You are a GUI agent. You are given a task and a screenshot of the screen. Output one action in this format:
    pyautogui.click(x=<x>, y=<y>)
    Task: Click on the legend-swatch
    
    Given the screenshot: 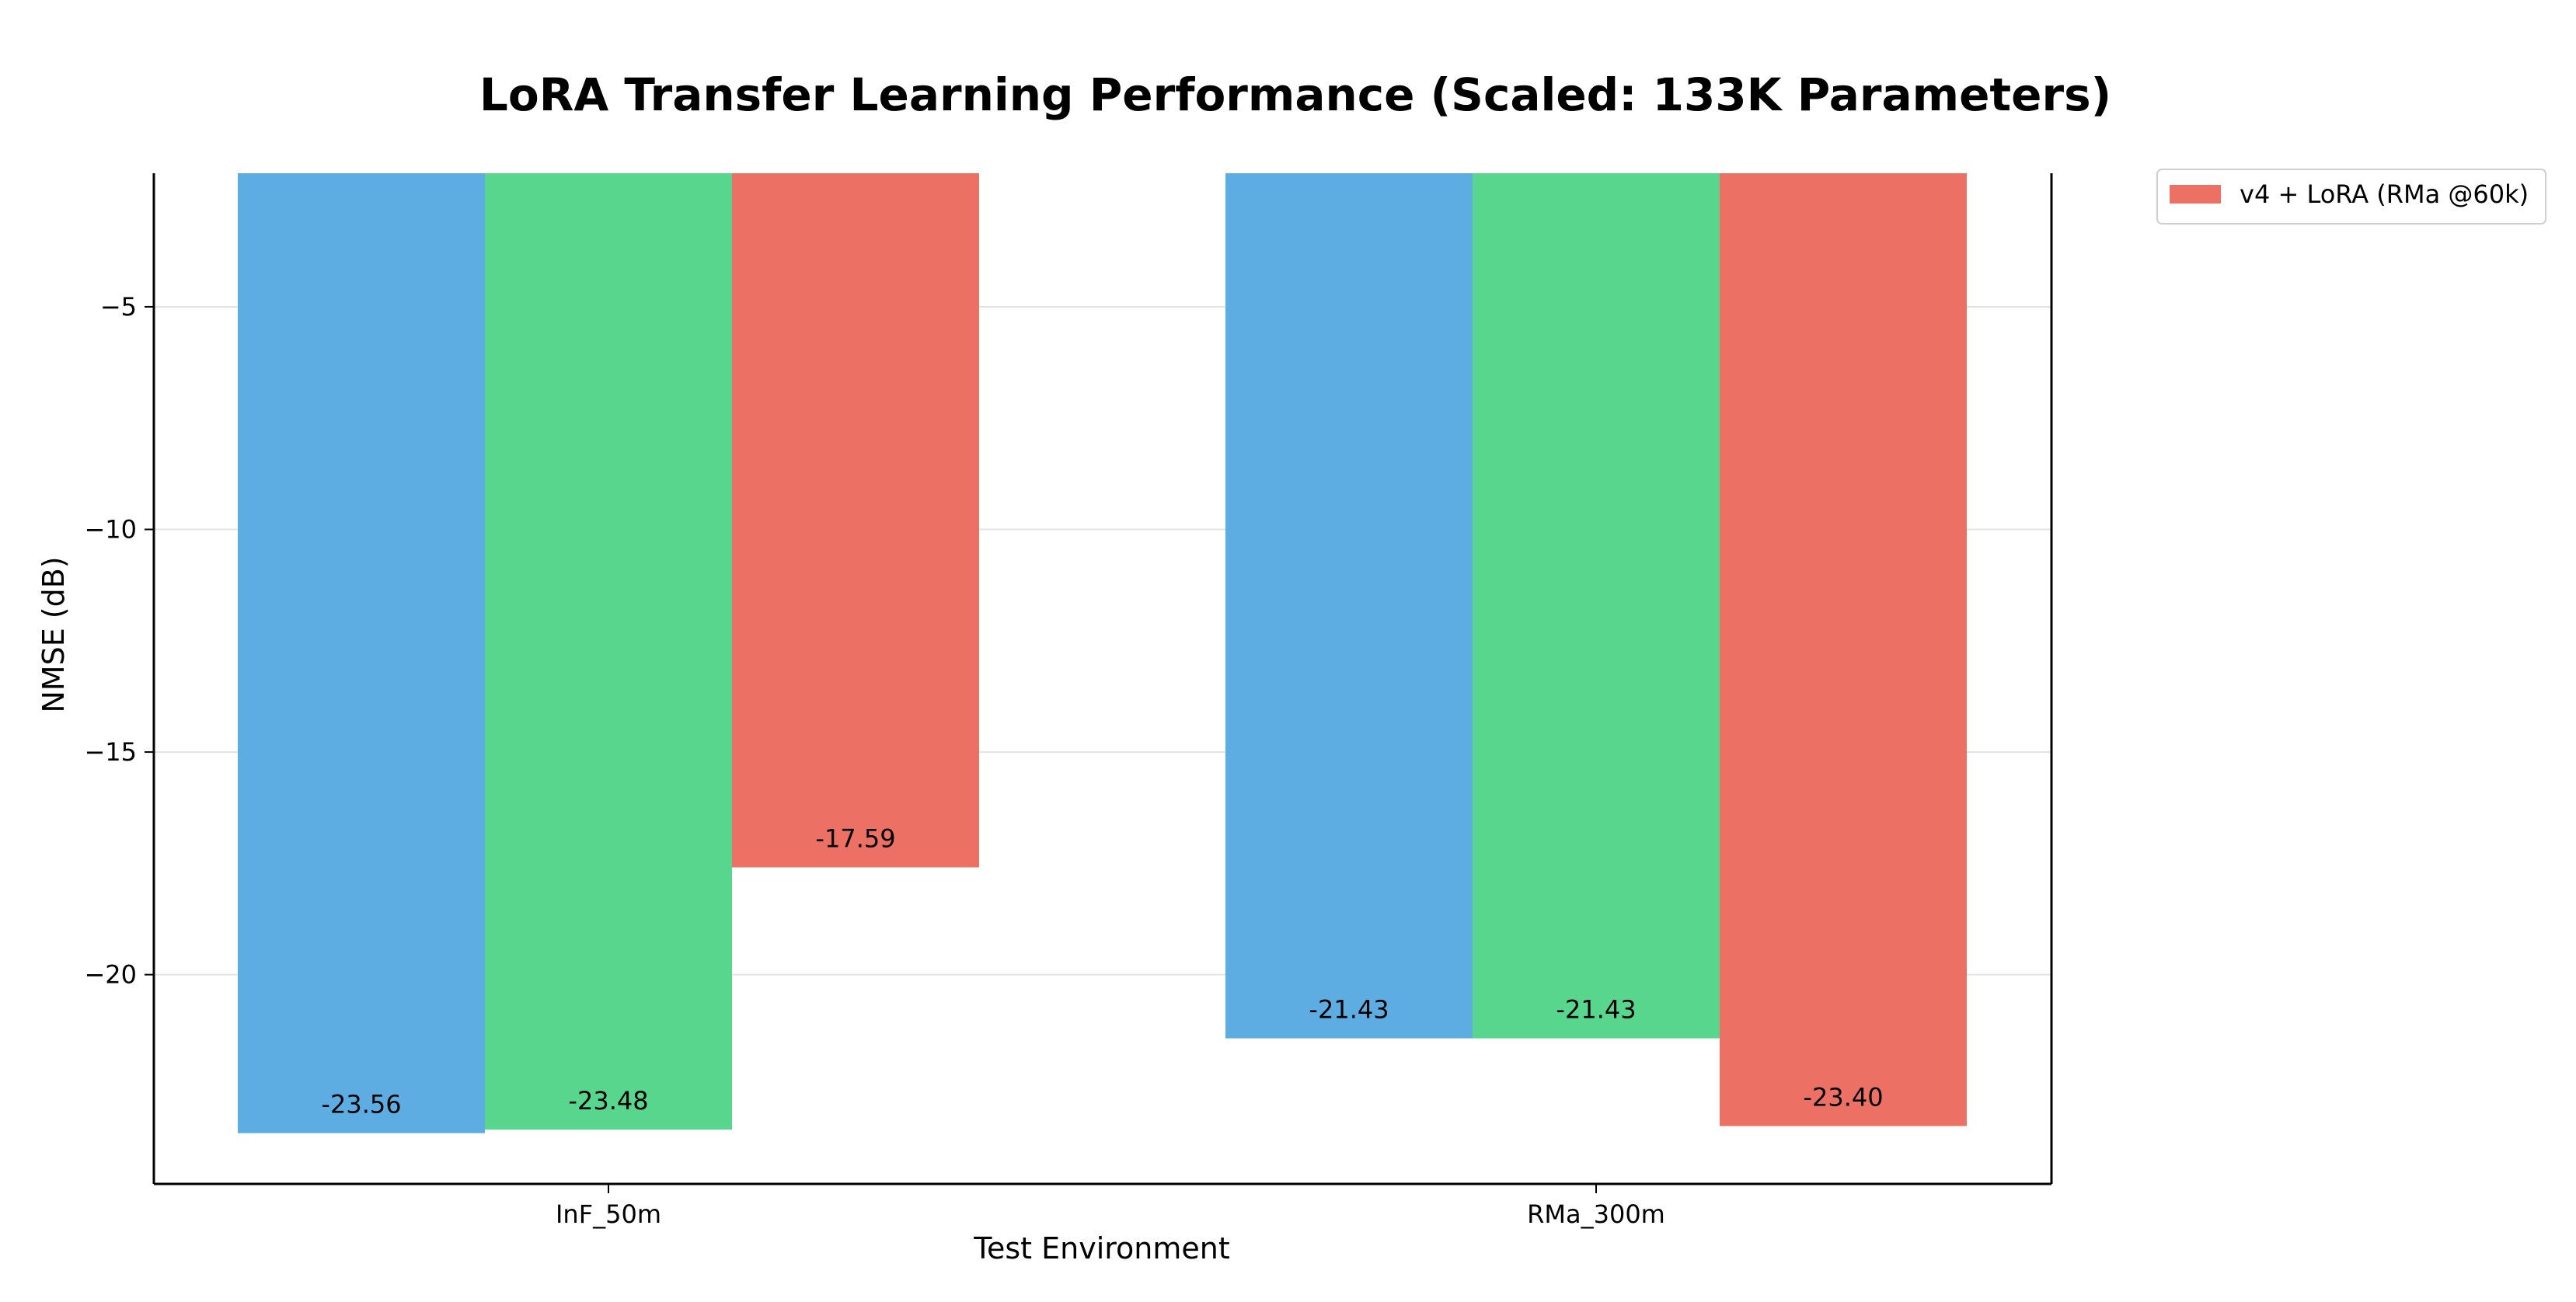 What is the action you would take?
    pyautogui.click(x=2195, y=194)
    